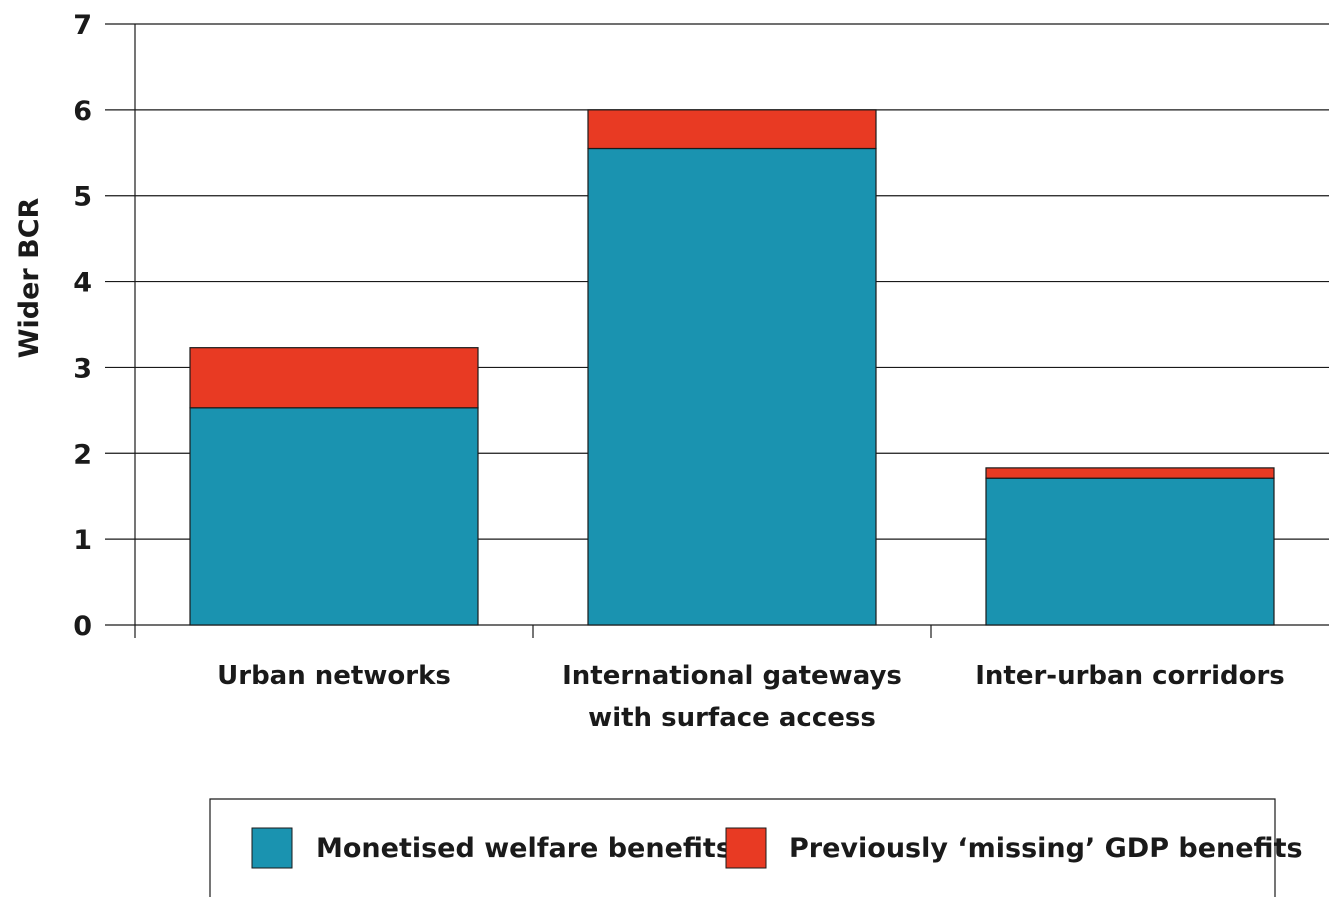 The height and width of the screenshot is (897, 1329). What do you see at coordinates (82, 111) in the screenshot?
I see `y-tick-label: 6` at bounding box center [82, 111].